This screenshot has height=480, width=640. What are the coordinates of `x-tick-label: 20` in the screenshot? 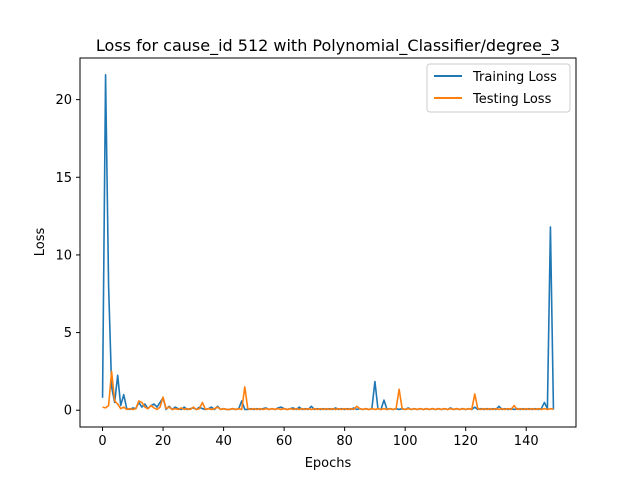 It's located at (163, 441).